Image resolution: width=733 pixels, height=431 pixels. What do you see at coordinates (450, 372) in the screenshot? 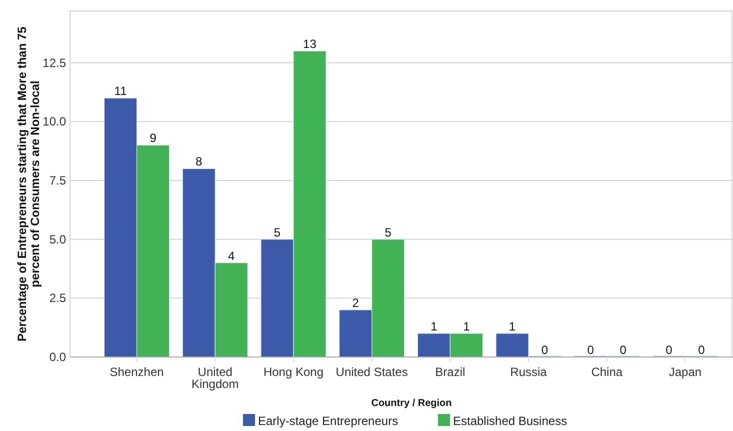
I see `x-tick-label: Brazil` at bounding box center [450, 372].